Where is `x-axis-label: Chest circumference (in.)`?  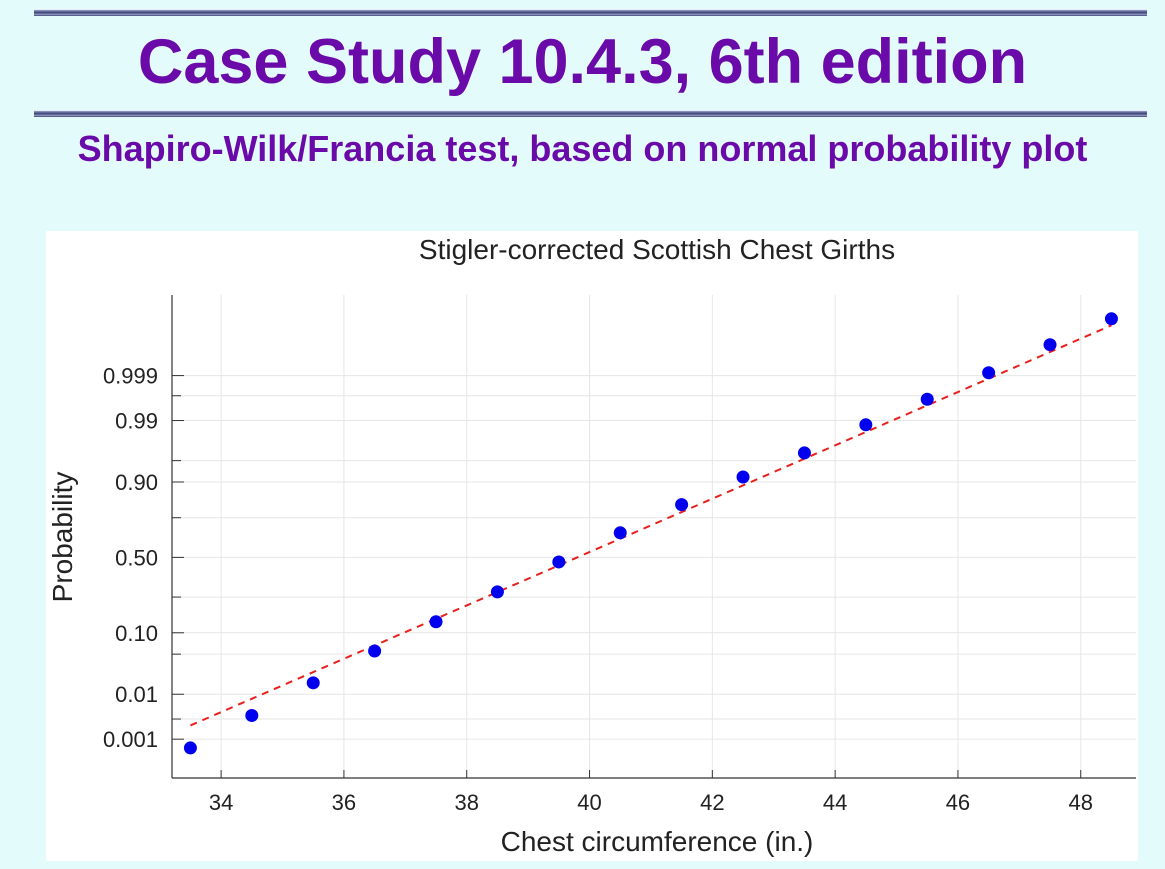 x-axis-label: Chest circumference (in.) is located at coordinates (657, 841).